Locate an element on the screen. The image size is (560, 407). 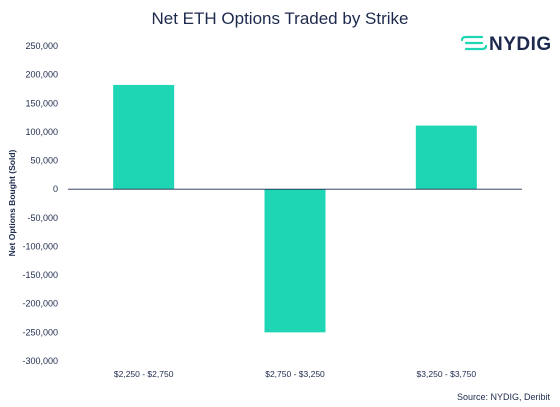
x-category-label: $2,750 - $3,250 is located at coordinates (295, 374).